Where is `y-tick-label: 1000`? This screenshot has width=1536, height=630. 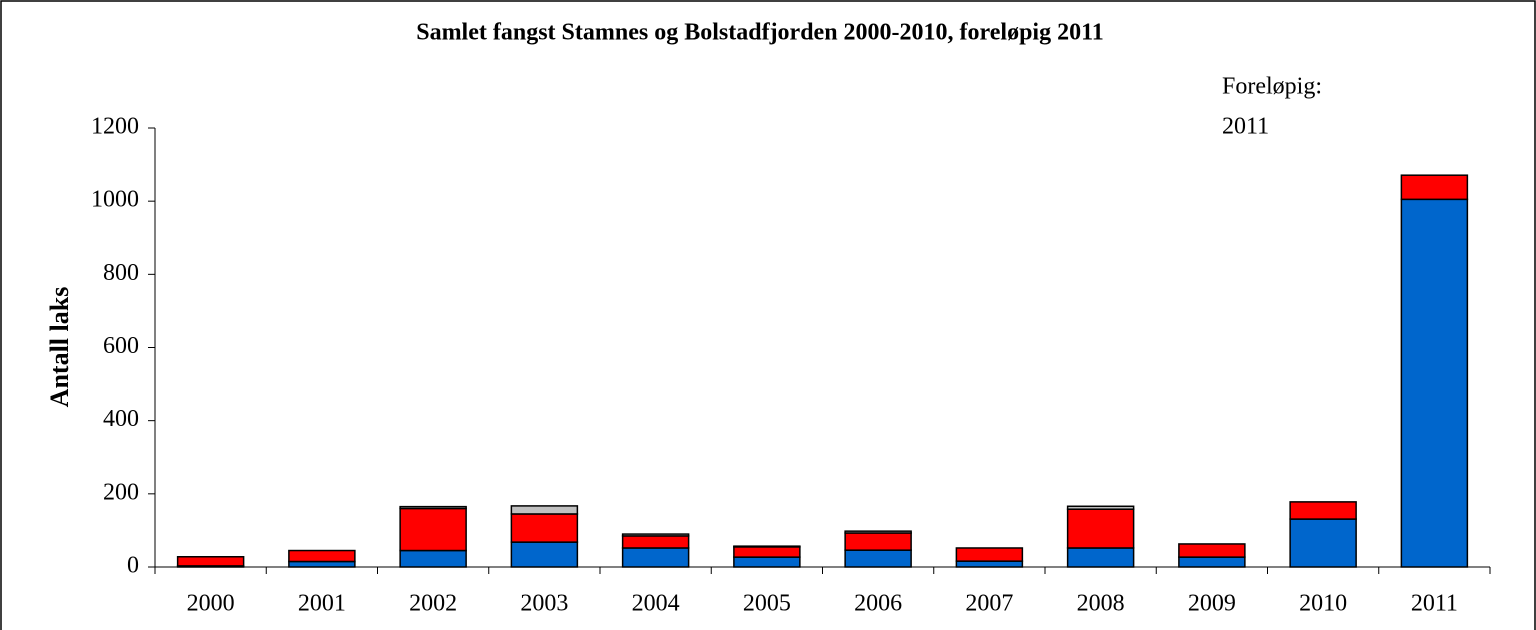
y-tick-label: 1000 is located at coordinates (115, 200).